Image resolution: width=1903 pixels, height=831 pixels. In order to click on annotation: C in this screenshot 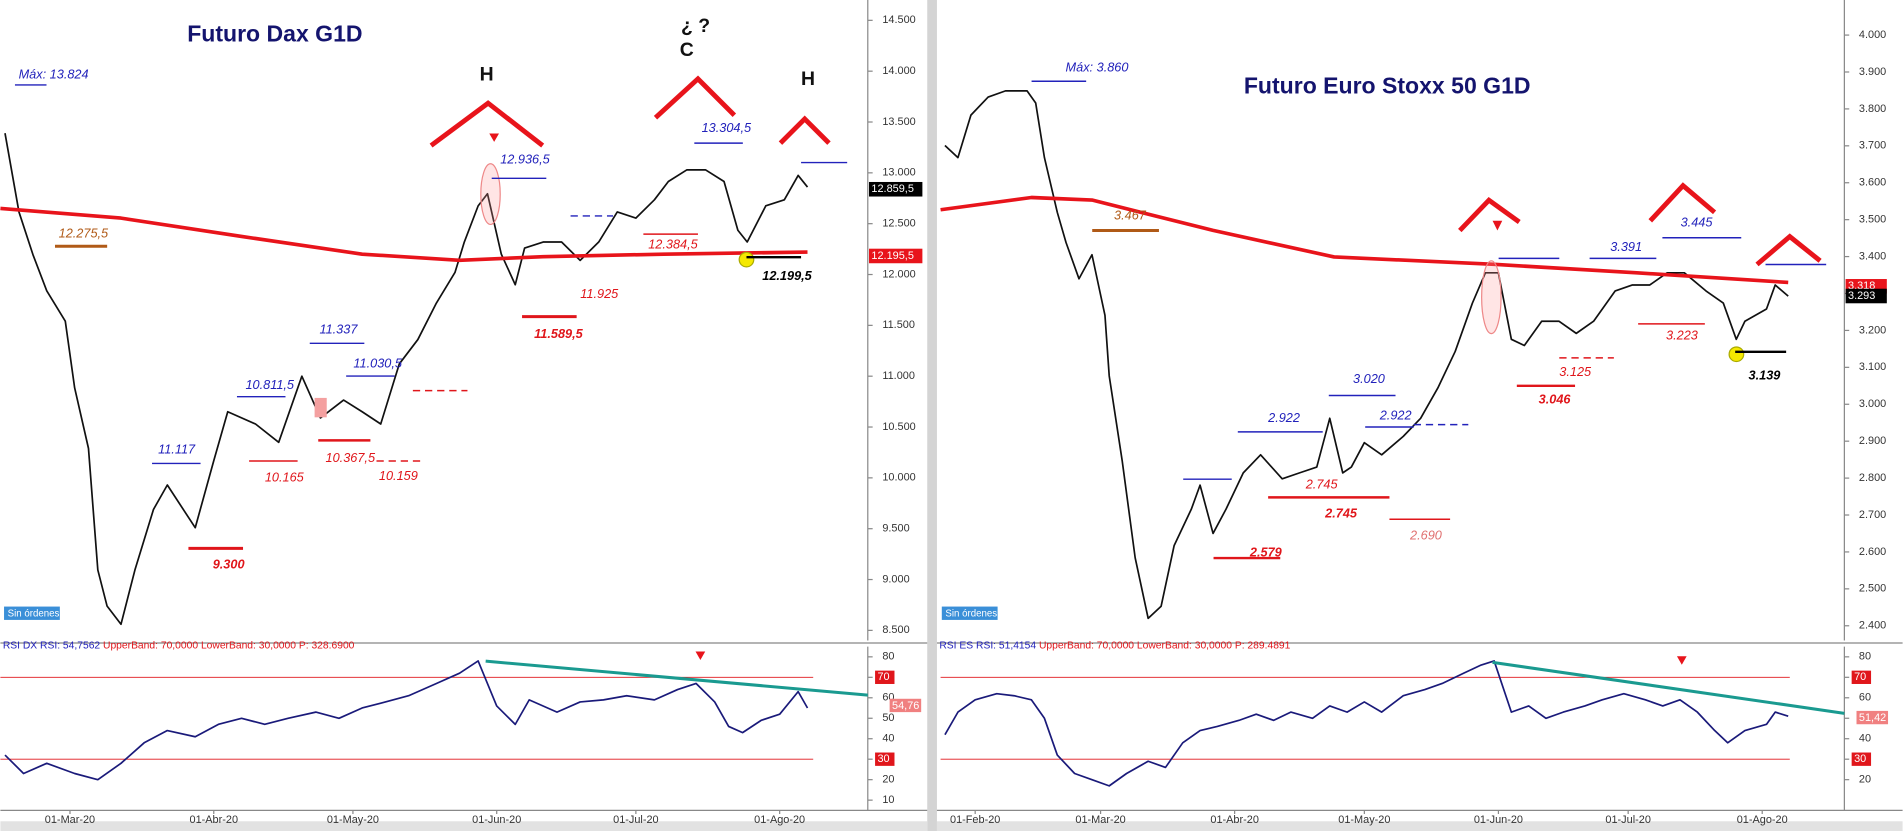, I will do `click(687, 50)`.